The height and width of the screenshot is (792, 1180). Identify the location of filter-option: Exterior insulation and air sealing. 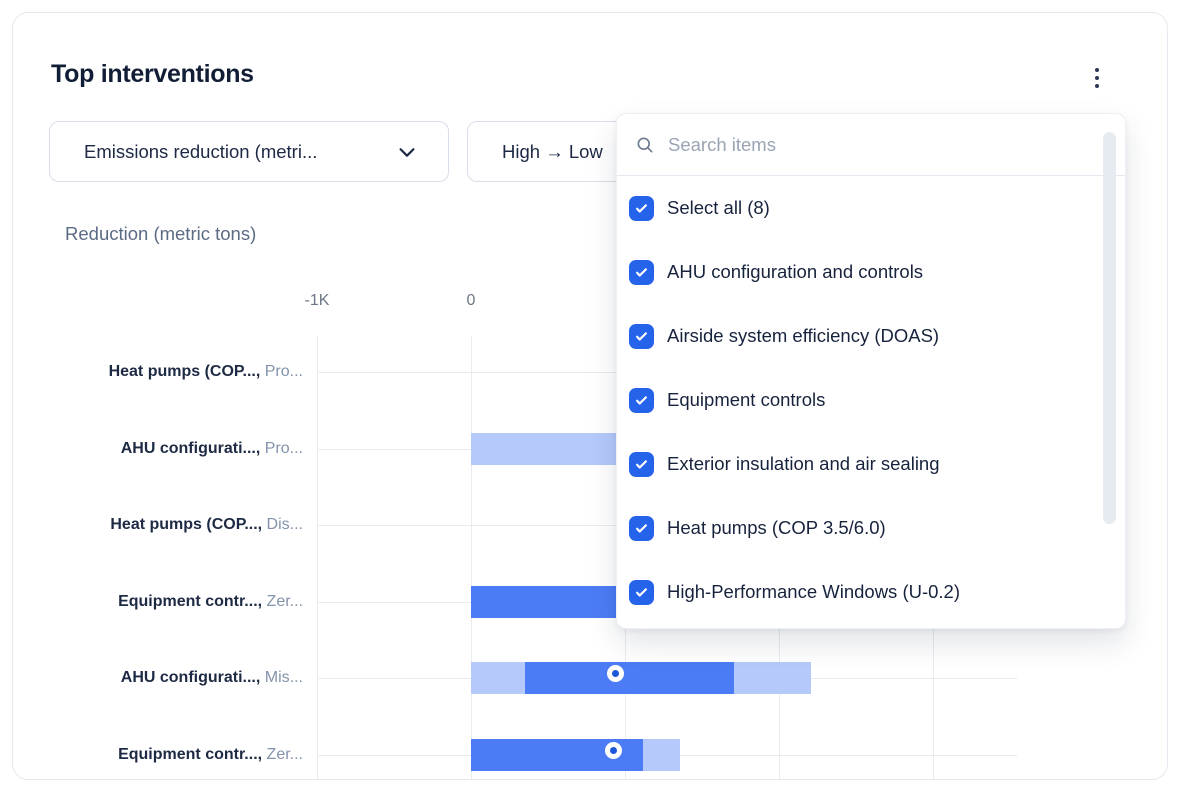
(871, 464).